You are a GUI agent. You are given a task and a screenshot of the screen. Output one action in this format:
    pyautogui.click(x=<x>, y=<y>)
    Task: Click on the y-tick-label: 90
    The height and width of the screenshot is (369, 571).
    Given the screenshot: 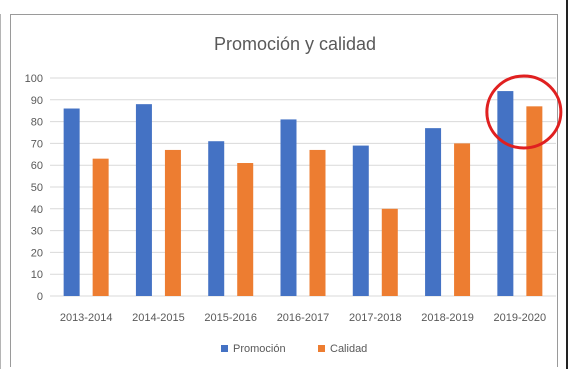 What is the action you would take?
    pyautogui.click(x=37, y=101)
    